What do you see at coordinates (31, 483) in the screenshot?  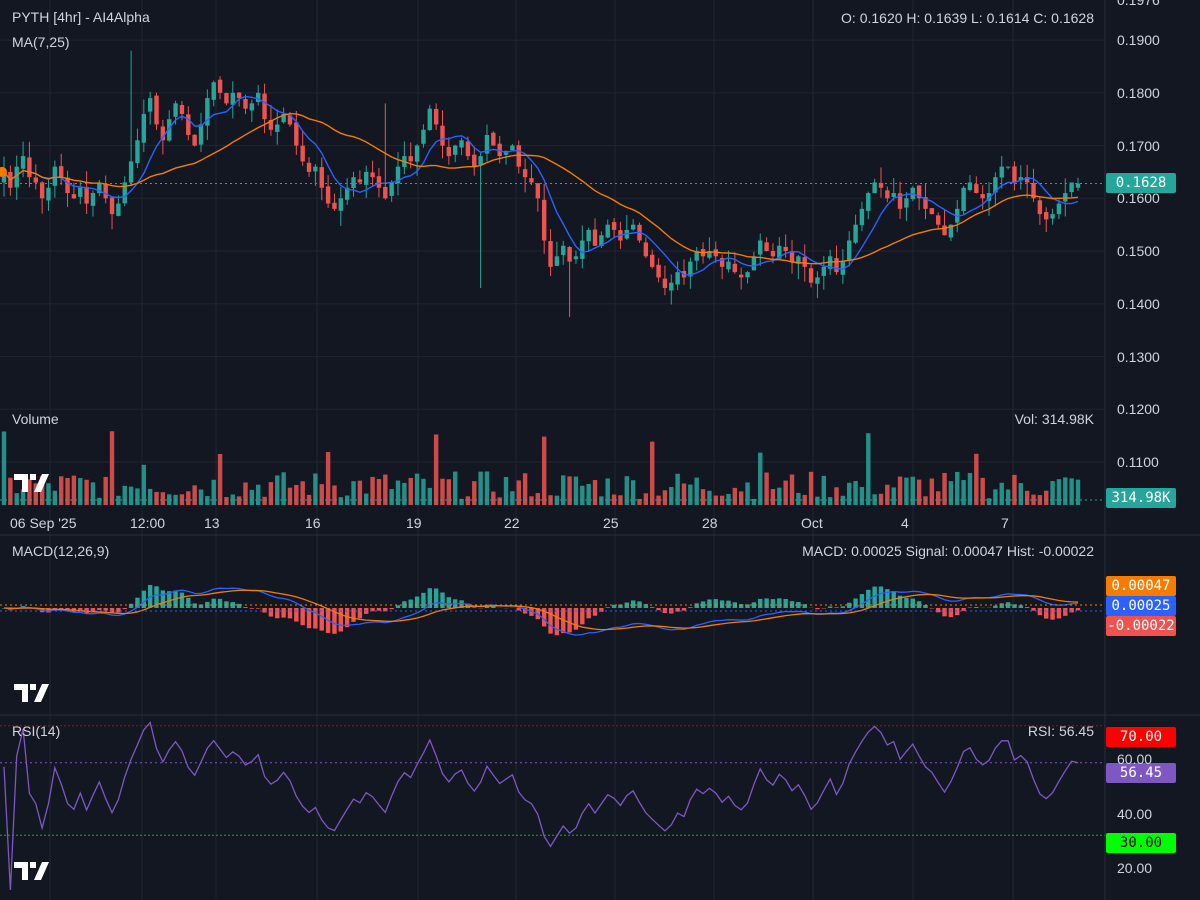 I see `tradingview-logo-icon` at bounding box center [31, 483].